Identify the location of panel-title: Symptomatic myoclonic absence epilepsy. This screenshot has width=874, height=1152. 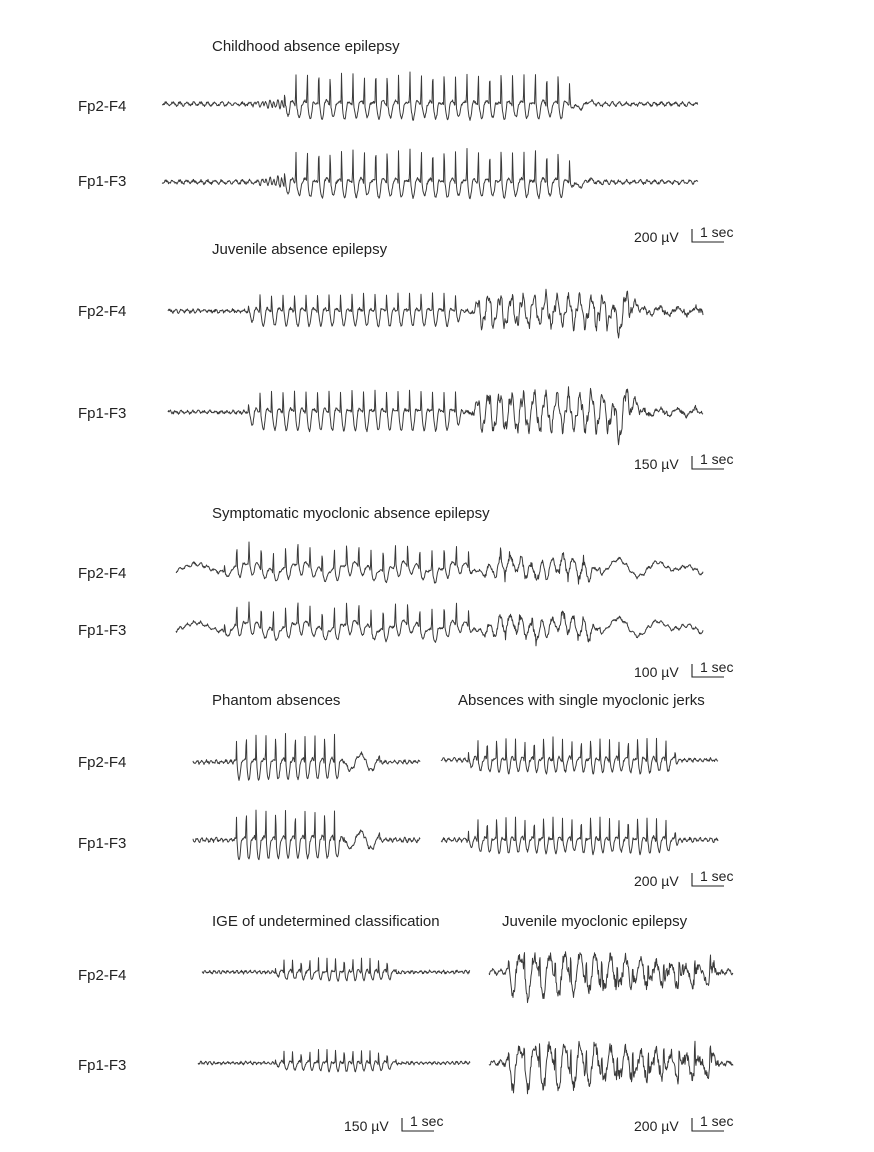
(351, 513).